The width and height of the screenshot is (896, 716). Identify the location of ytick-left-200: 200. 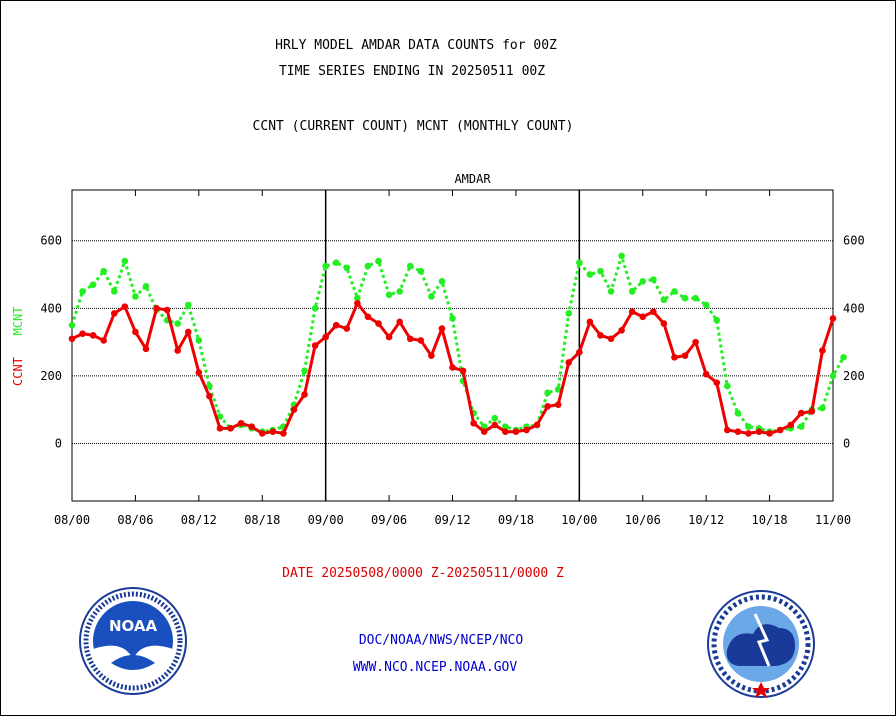
(51, 376).